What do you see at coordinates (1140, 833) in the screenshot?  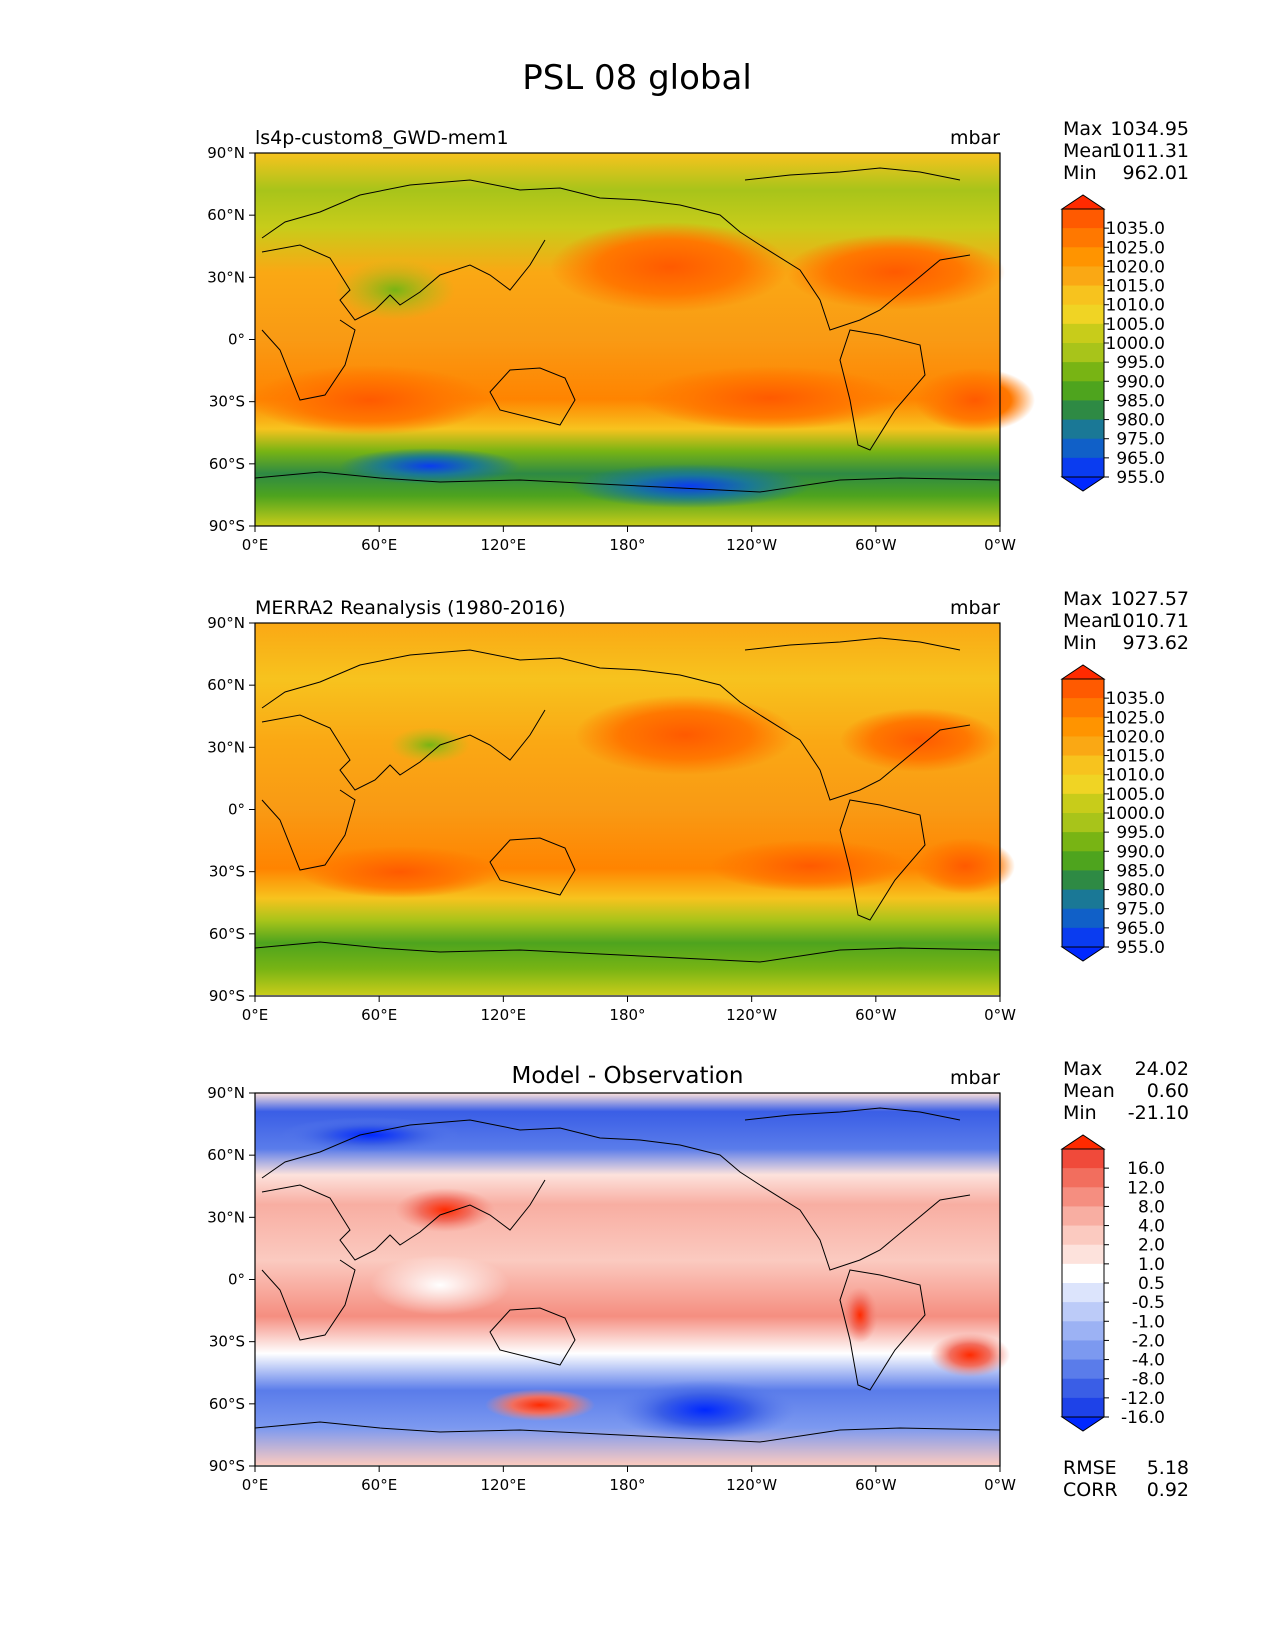 I see `colorbar-tick-label: 995.0` at bounding box center [1140, 833].